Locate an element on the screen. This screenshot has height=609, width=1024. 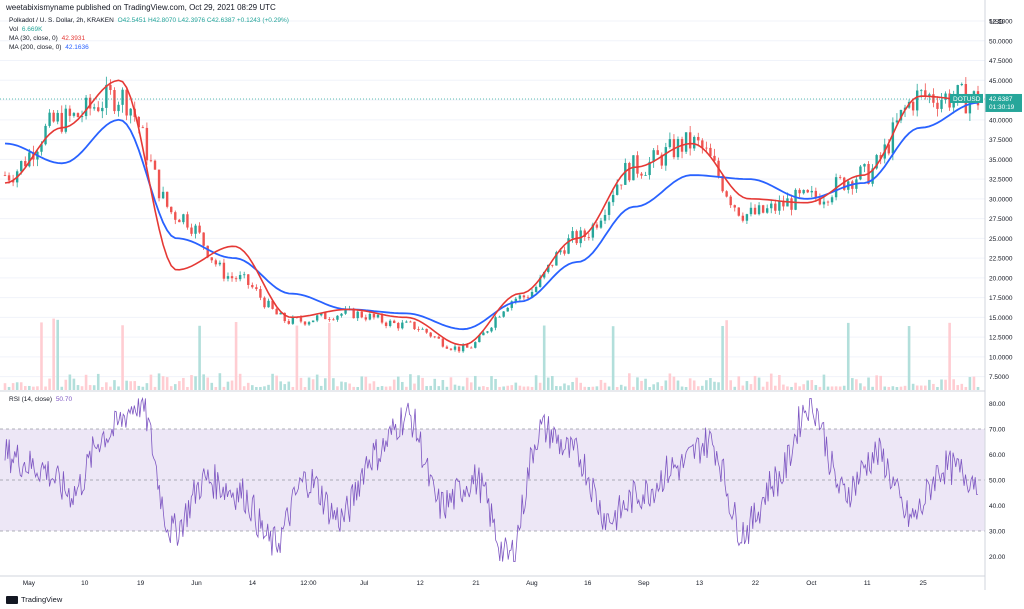
time-tick-label: Sep is located at coordinates (644, 583).